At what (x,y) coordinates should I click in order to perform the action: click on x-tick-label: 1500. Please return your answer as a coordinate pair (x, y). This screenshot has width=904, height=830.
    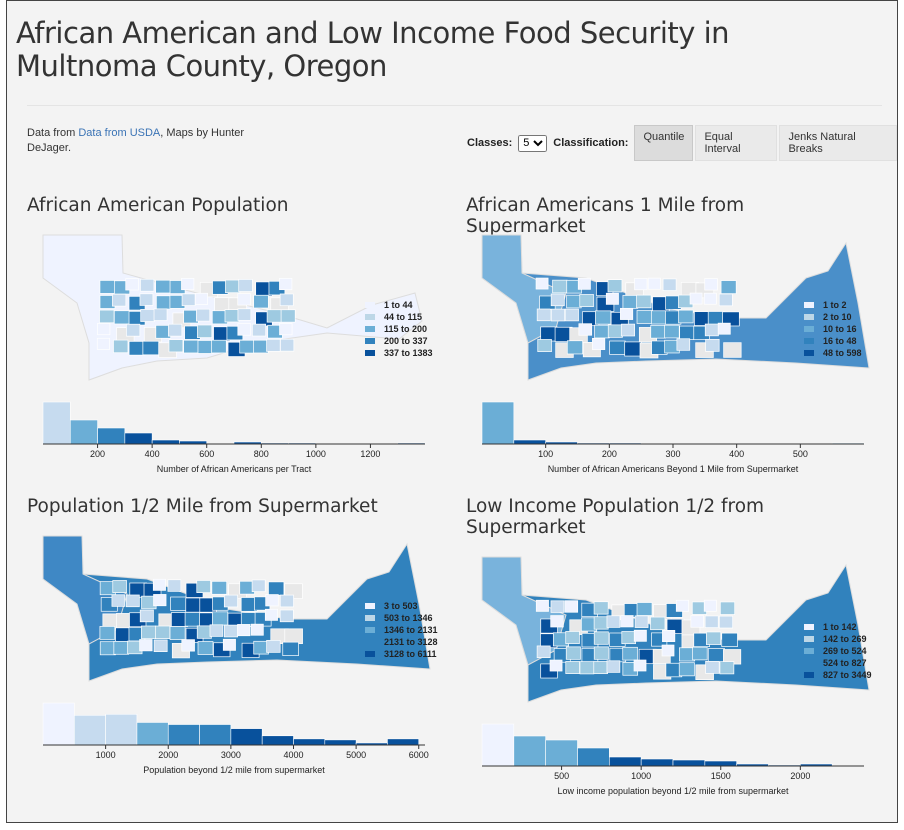
    Looking at the image, I should click on (721, 776).